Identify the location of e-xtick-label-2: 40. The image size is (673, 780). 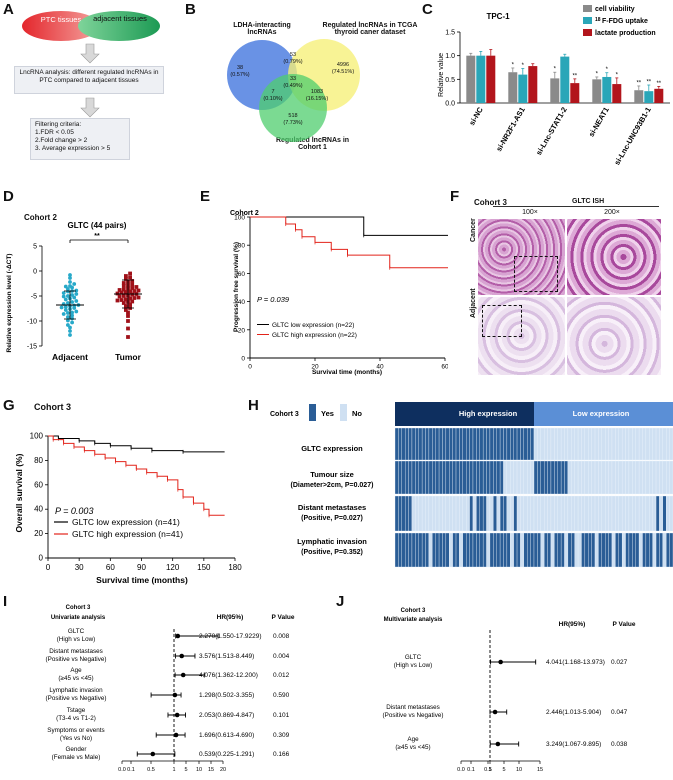
(380, 367).